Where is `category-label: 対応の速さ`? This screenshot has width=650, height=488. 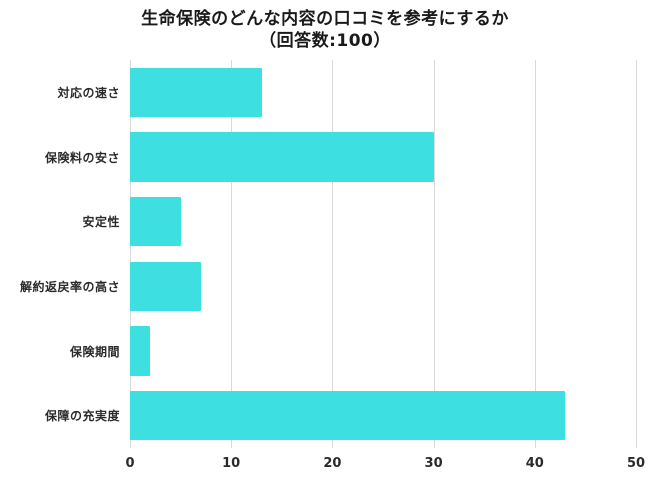
category-label: 対応の速さ is located at coordinates (88, 92).